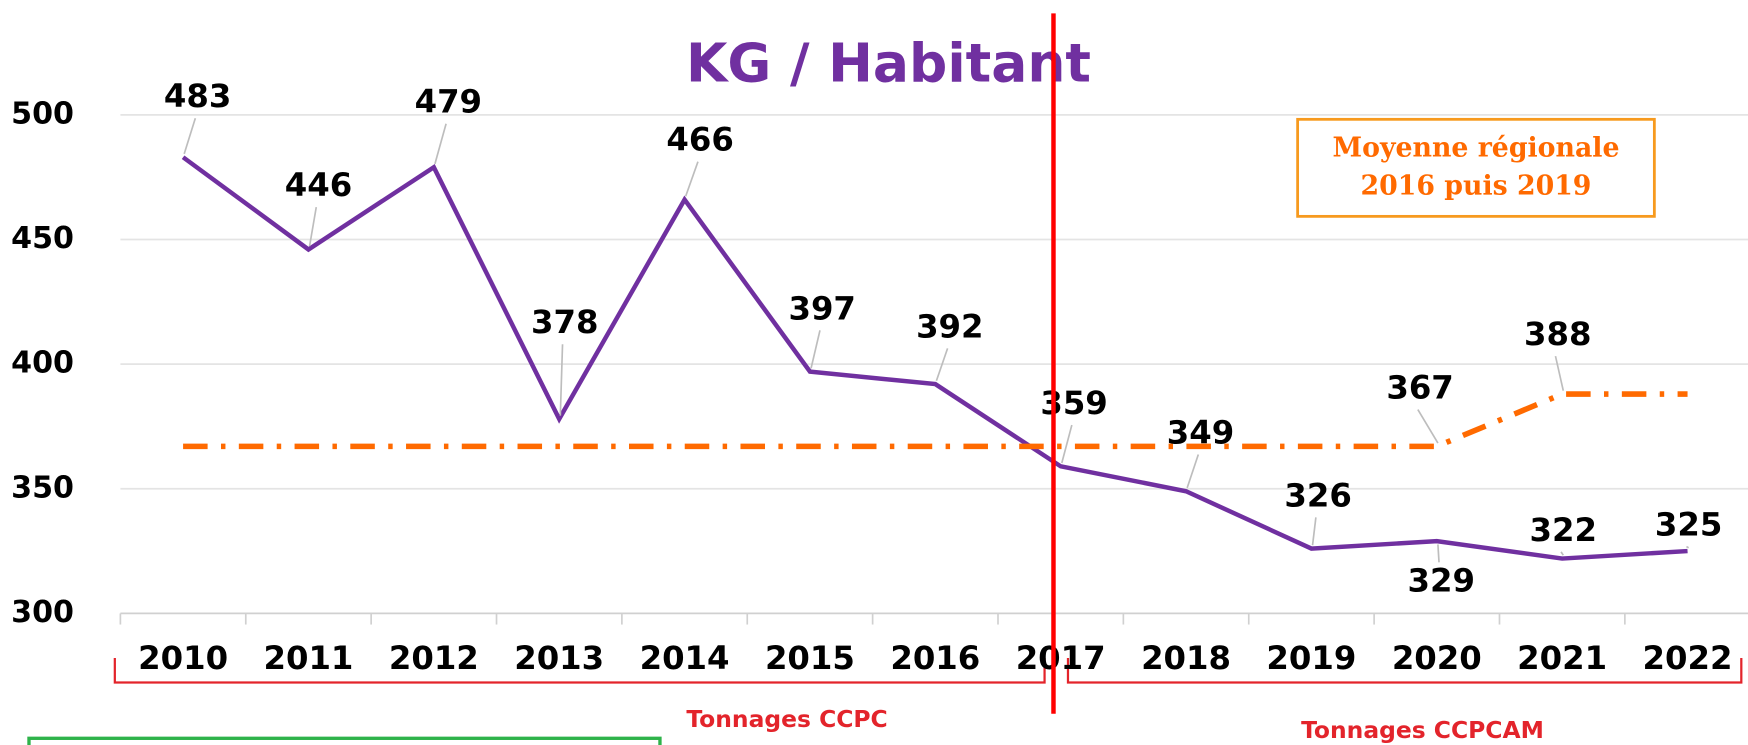  Describe the element at coordinates (1476, 147) in the screenshot. I see `legend-text: Moyenne régionale` at that location.